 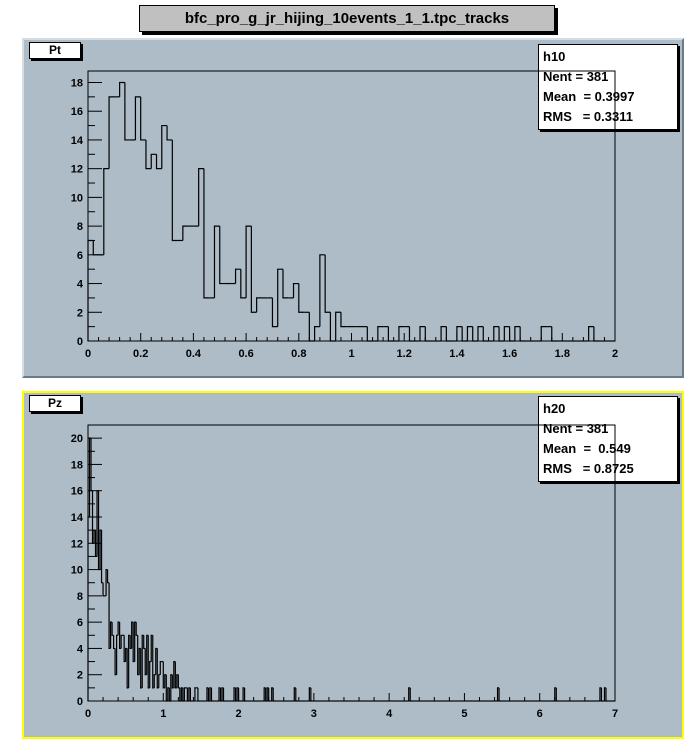 What do you see at coordinates (540, 714) in the screenshot?
I see `x-tick-label: 6` at bounding box center [540, 714].